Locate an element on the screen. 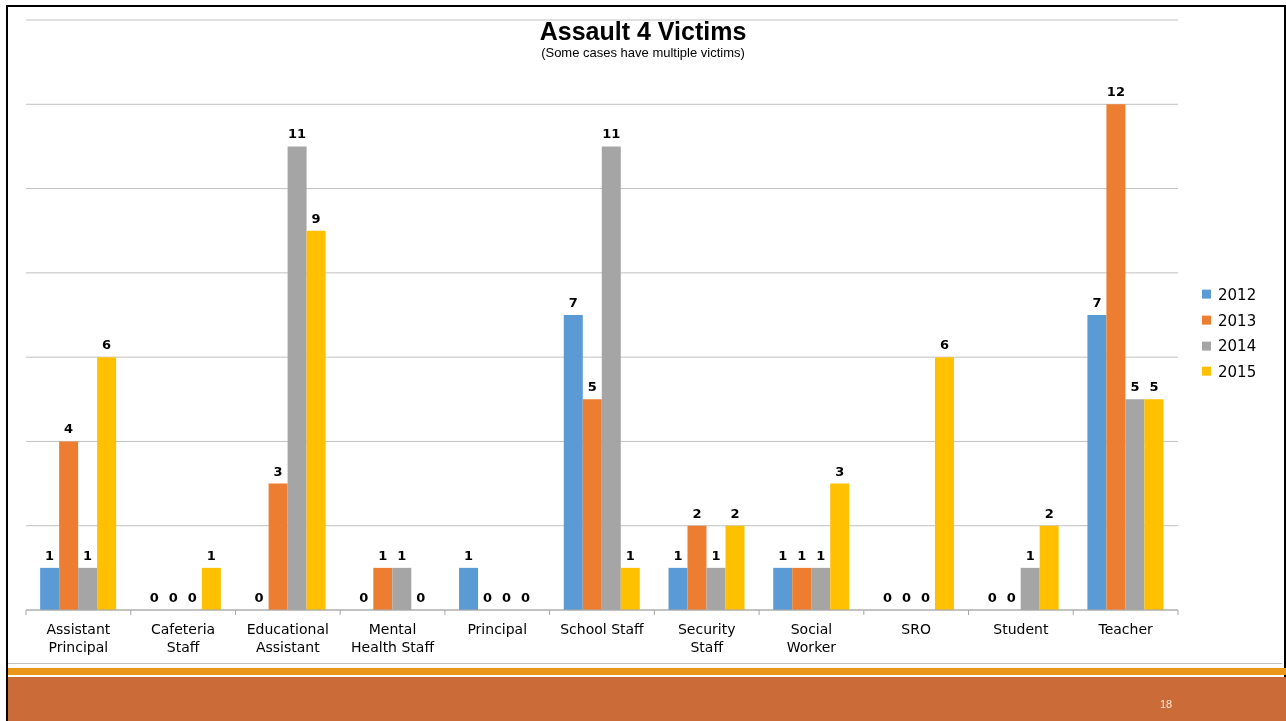 The height and width of the screenshot is (721, 1286). legend-label: 2015 is located at coordinates (1237, 371).